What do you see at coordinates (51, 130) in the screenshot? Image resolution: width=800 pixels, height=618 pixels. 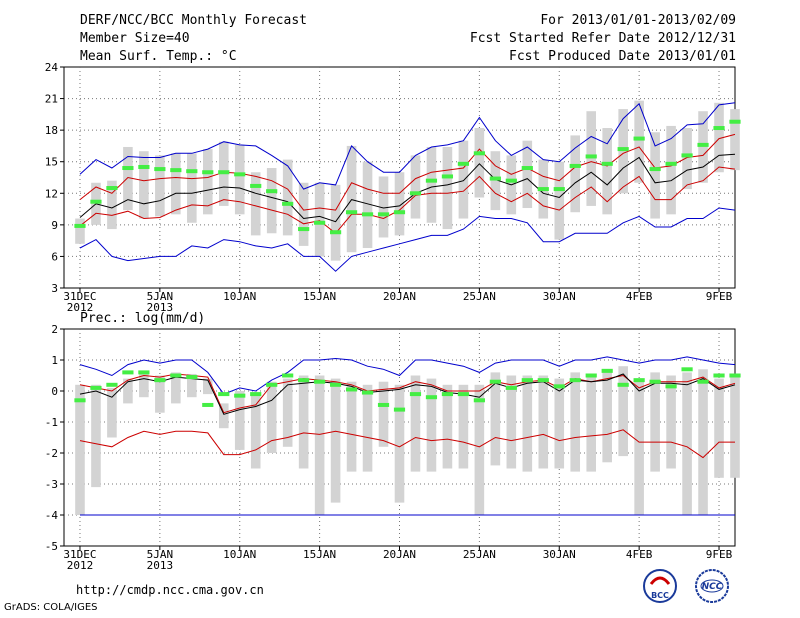 I see `y-tick-label: 18` at bounding box center [51, 130].